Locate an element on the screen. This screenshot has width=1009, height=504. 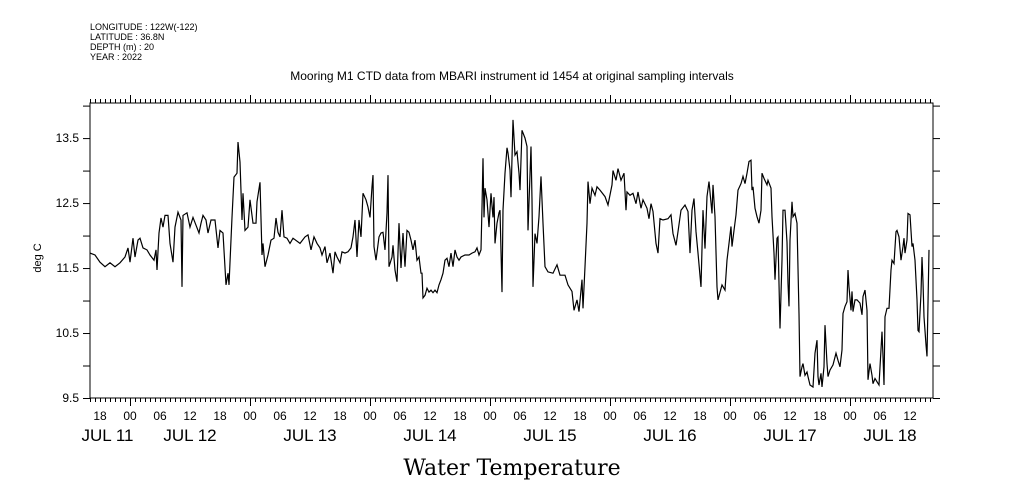
y-axis-label: deg C is located at coordinates (38, 257).